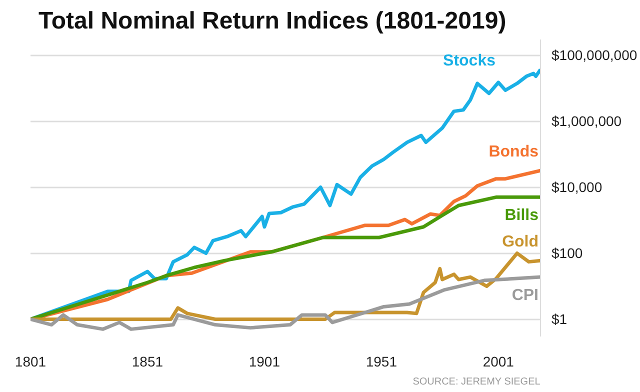 This screenshot has width=640, height=392. I want to click on series-label: Gold, so click(520, 242).